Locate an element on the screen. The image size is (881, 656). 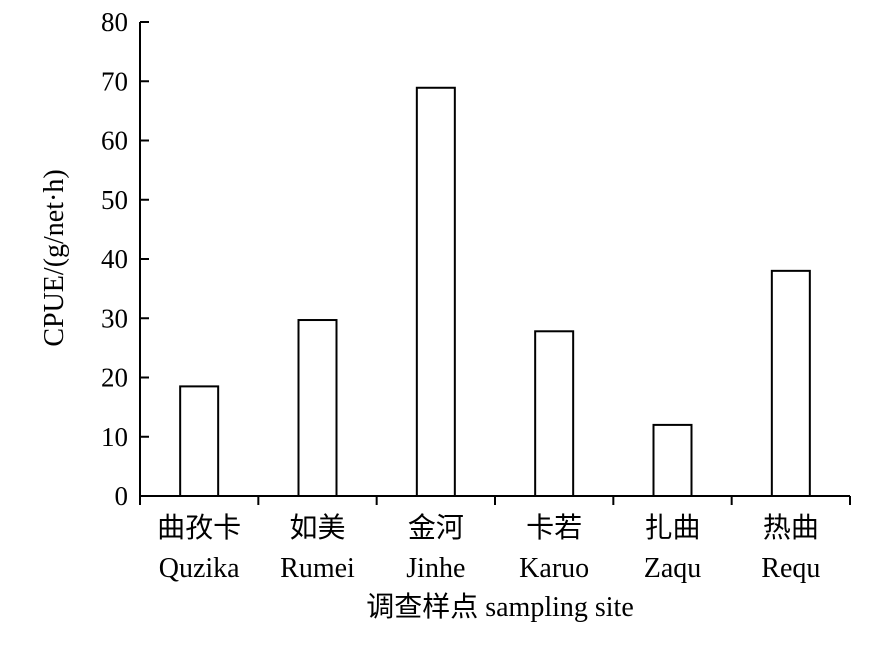
bar-karuo is located at coordinates (554, 413).